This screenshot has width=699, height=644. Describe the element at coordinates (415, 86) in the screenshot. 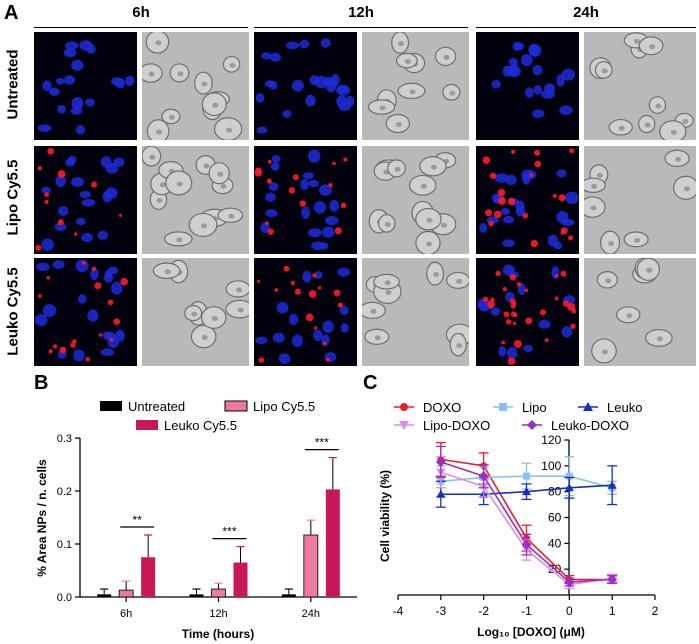

I see `brightfield-image-untreated-12h` at that location.